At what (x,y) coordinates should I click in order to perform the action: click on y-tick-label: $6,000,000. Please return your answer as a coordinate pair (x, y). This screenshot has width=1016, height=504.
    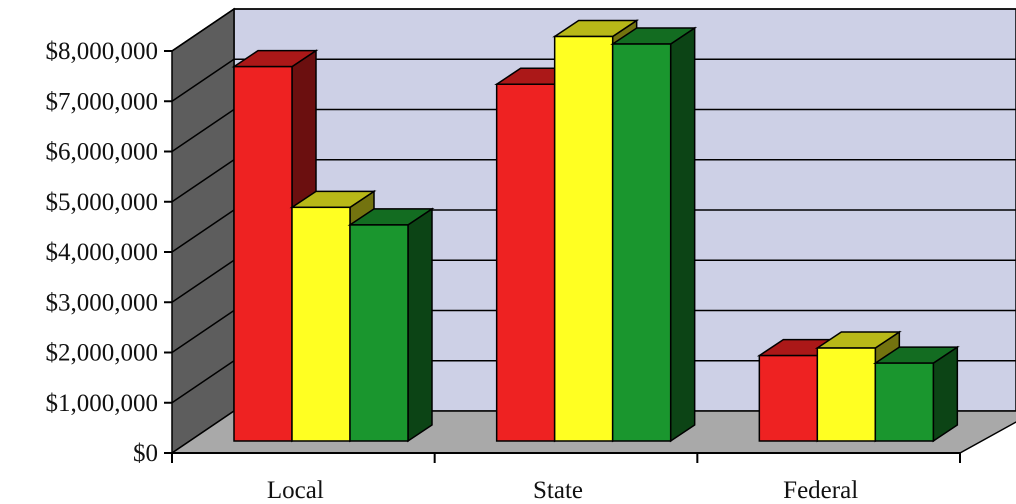
    Looking at the image, I should click on (102, 152).